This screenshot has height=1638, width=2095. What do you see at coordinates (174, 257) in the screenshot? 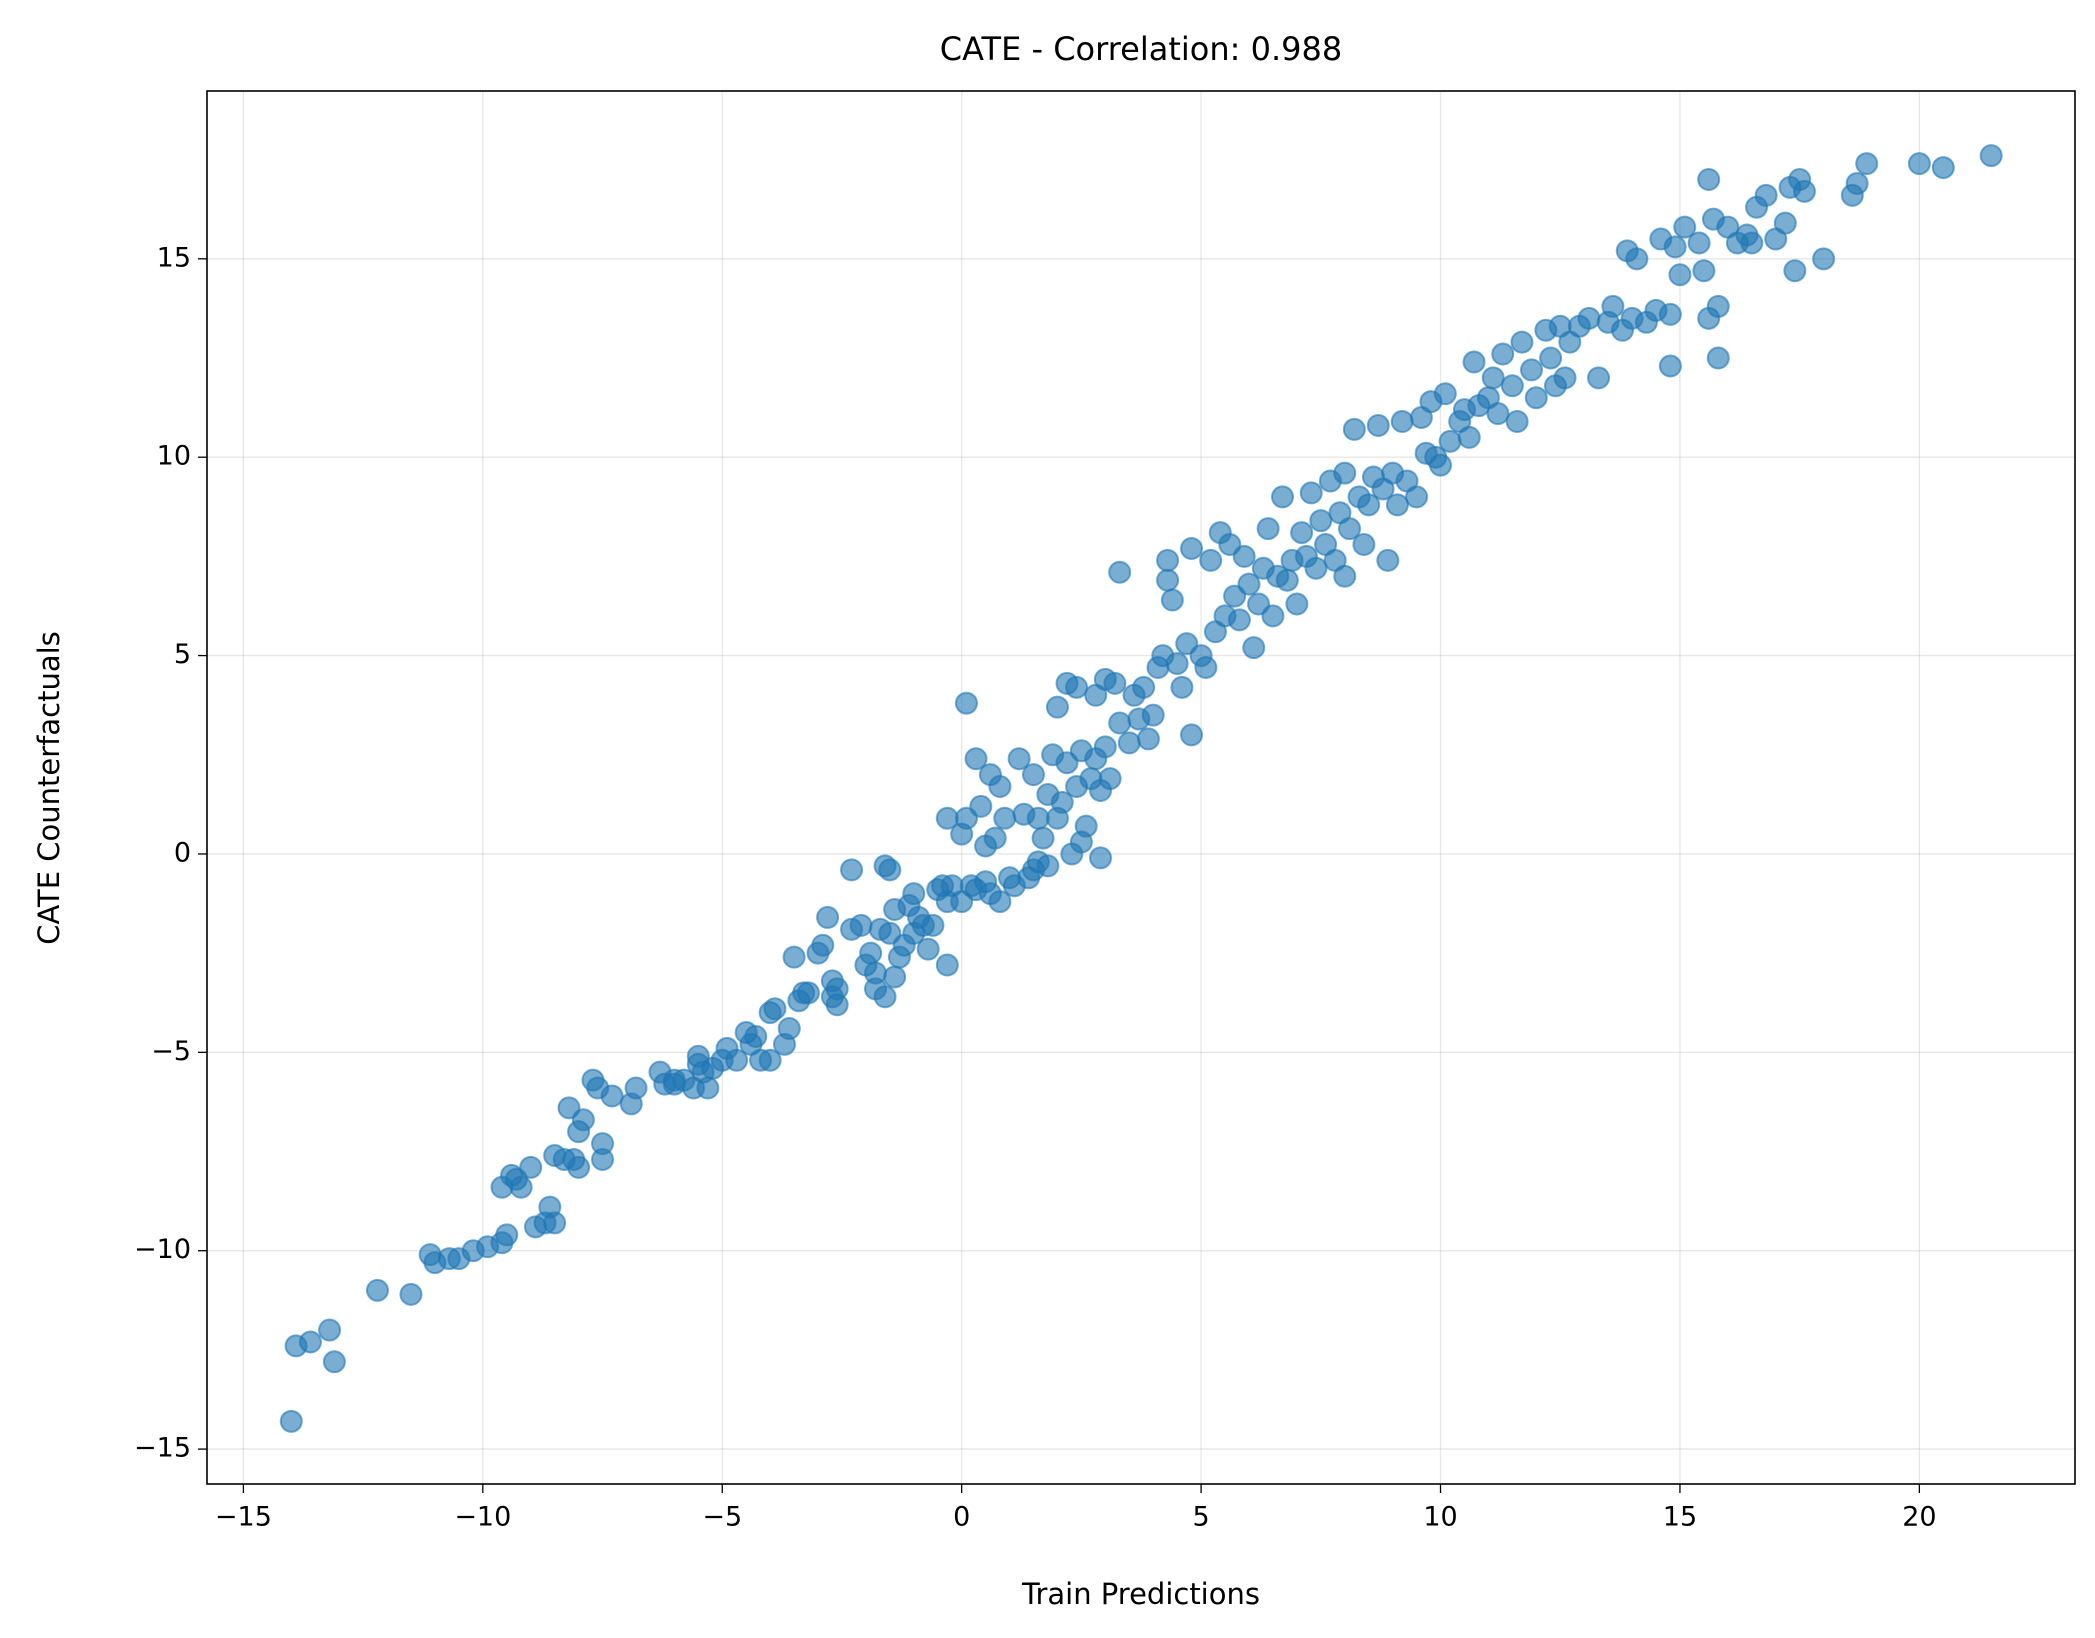
I see `y-tick-label: 15` at bounding box center [174, 257].